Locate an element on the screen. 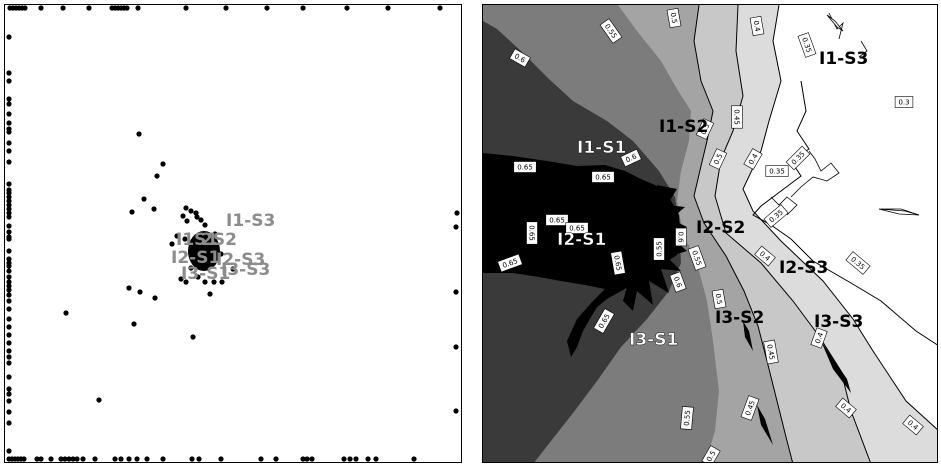  cluster-label: I1-S3 is located at coordinates (250, 221).